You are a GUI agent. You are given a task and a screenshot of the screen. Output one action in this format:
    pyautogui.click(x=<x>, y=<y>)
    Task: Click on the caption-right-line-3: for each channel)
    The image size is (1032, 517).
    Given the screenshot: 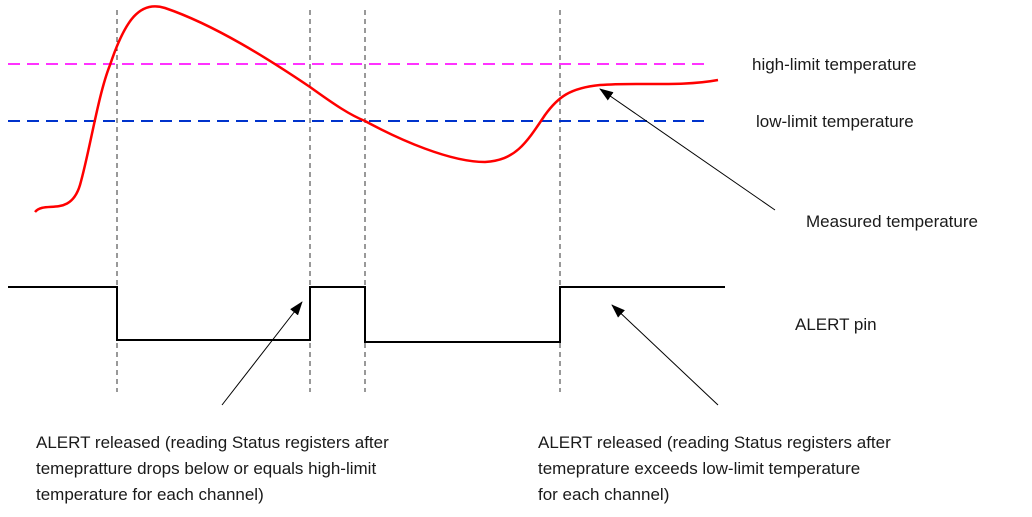 What is the action you would take?
    pyautogui.click(x=603, y=494)
    